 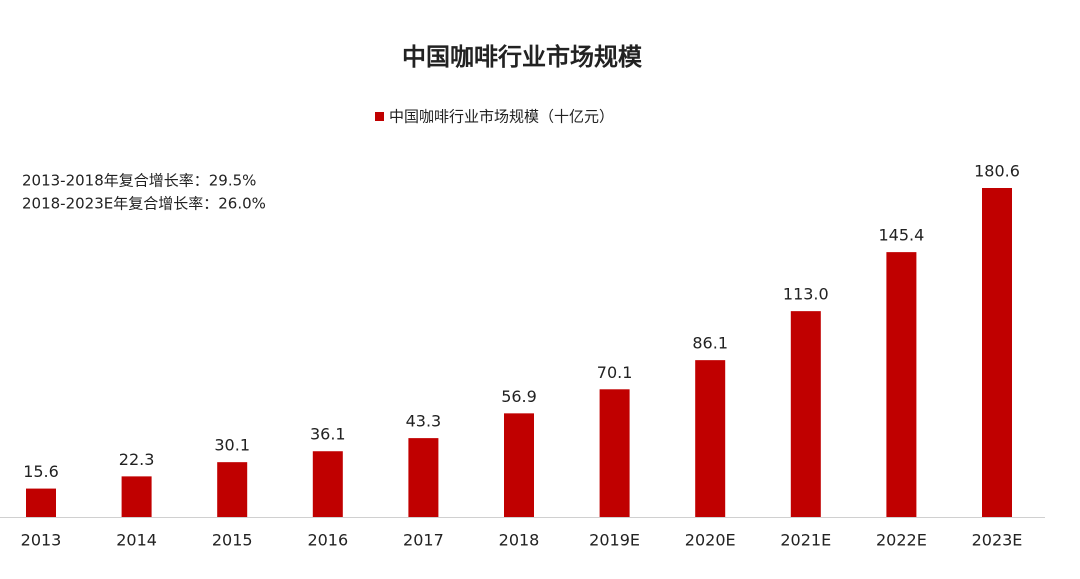 What do you see at coordinates (519, 396) in the screenshot?
I see `data-label: 56.9` at bounding box center [519, 396].